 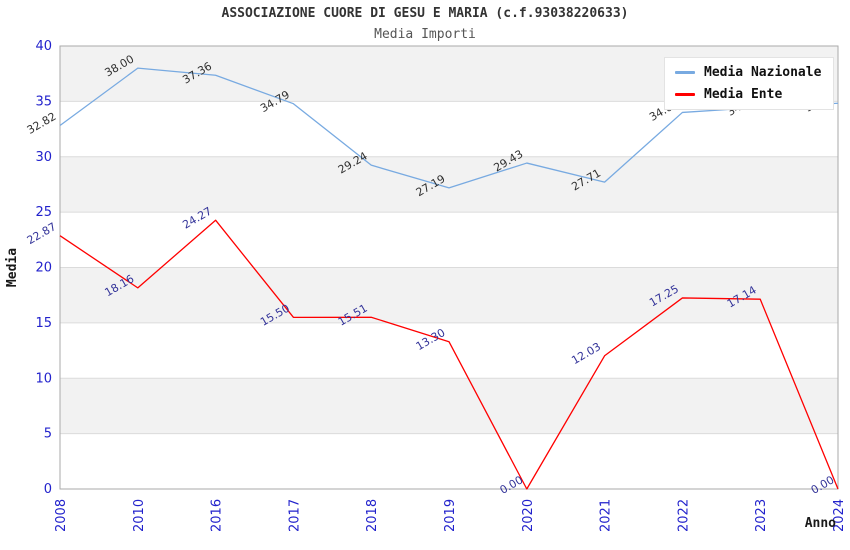 I want to click on svg-text: 2023, so click(x=761, y=515).